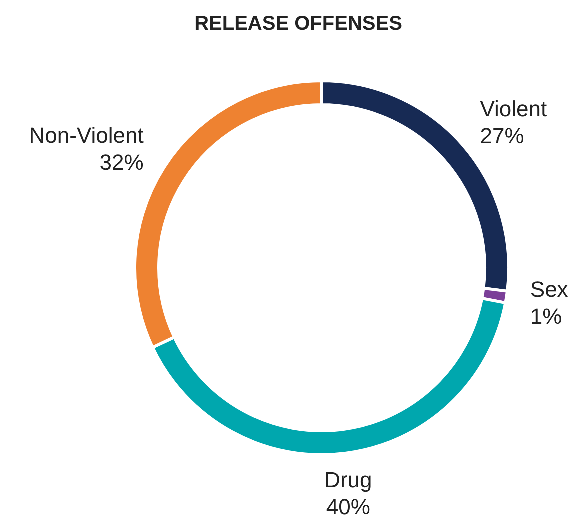  What do you see at coordinates (514, 109) in the screenshot?
I see `slice-label: Violent` at bounding box center [514, 109].